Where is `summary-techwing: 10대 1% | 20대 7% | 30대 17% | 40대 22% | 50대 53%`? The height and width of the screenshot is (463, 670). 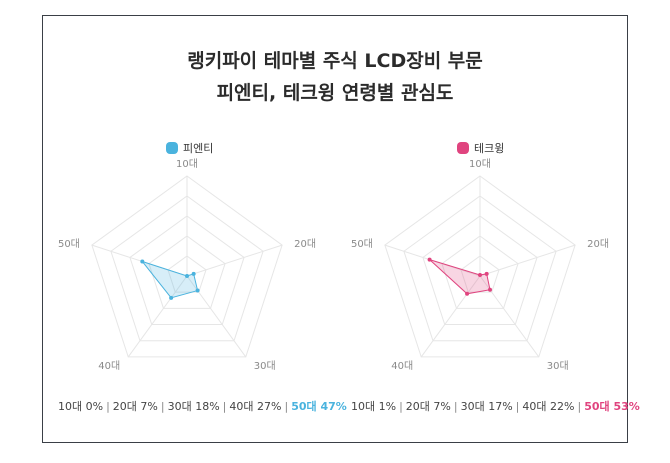
summary-techwing: 10대 1% | 20대 7% | 30대 17% | 40대 22% | 50대 53% is located at coordinates (495, 406).